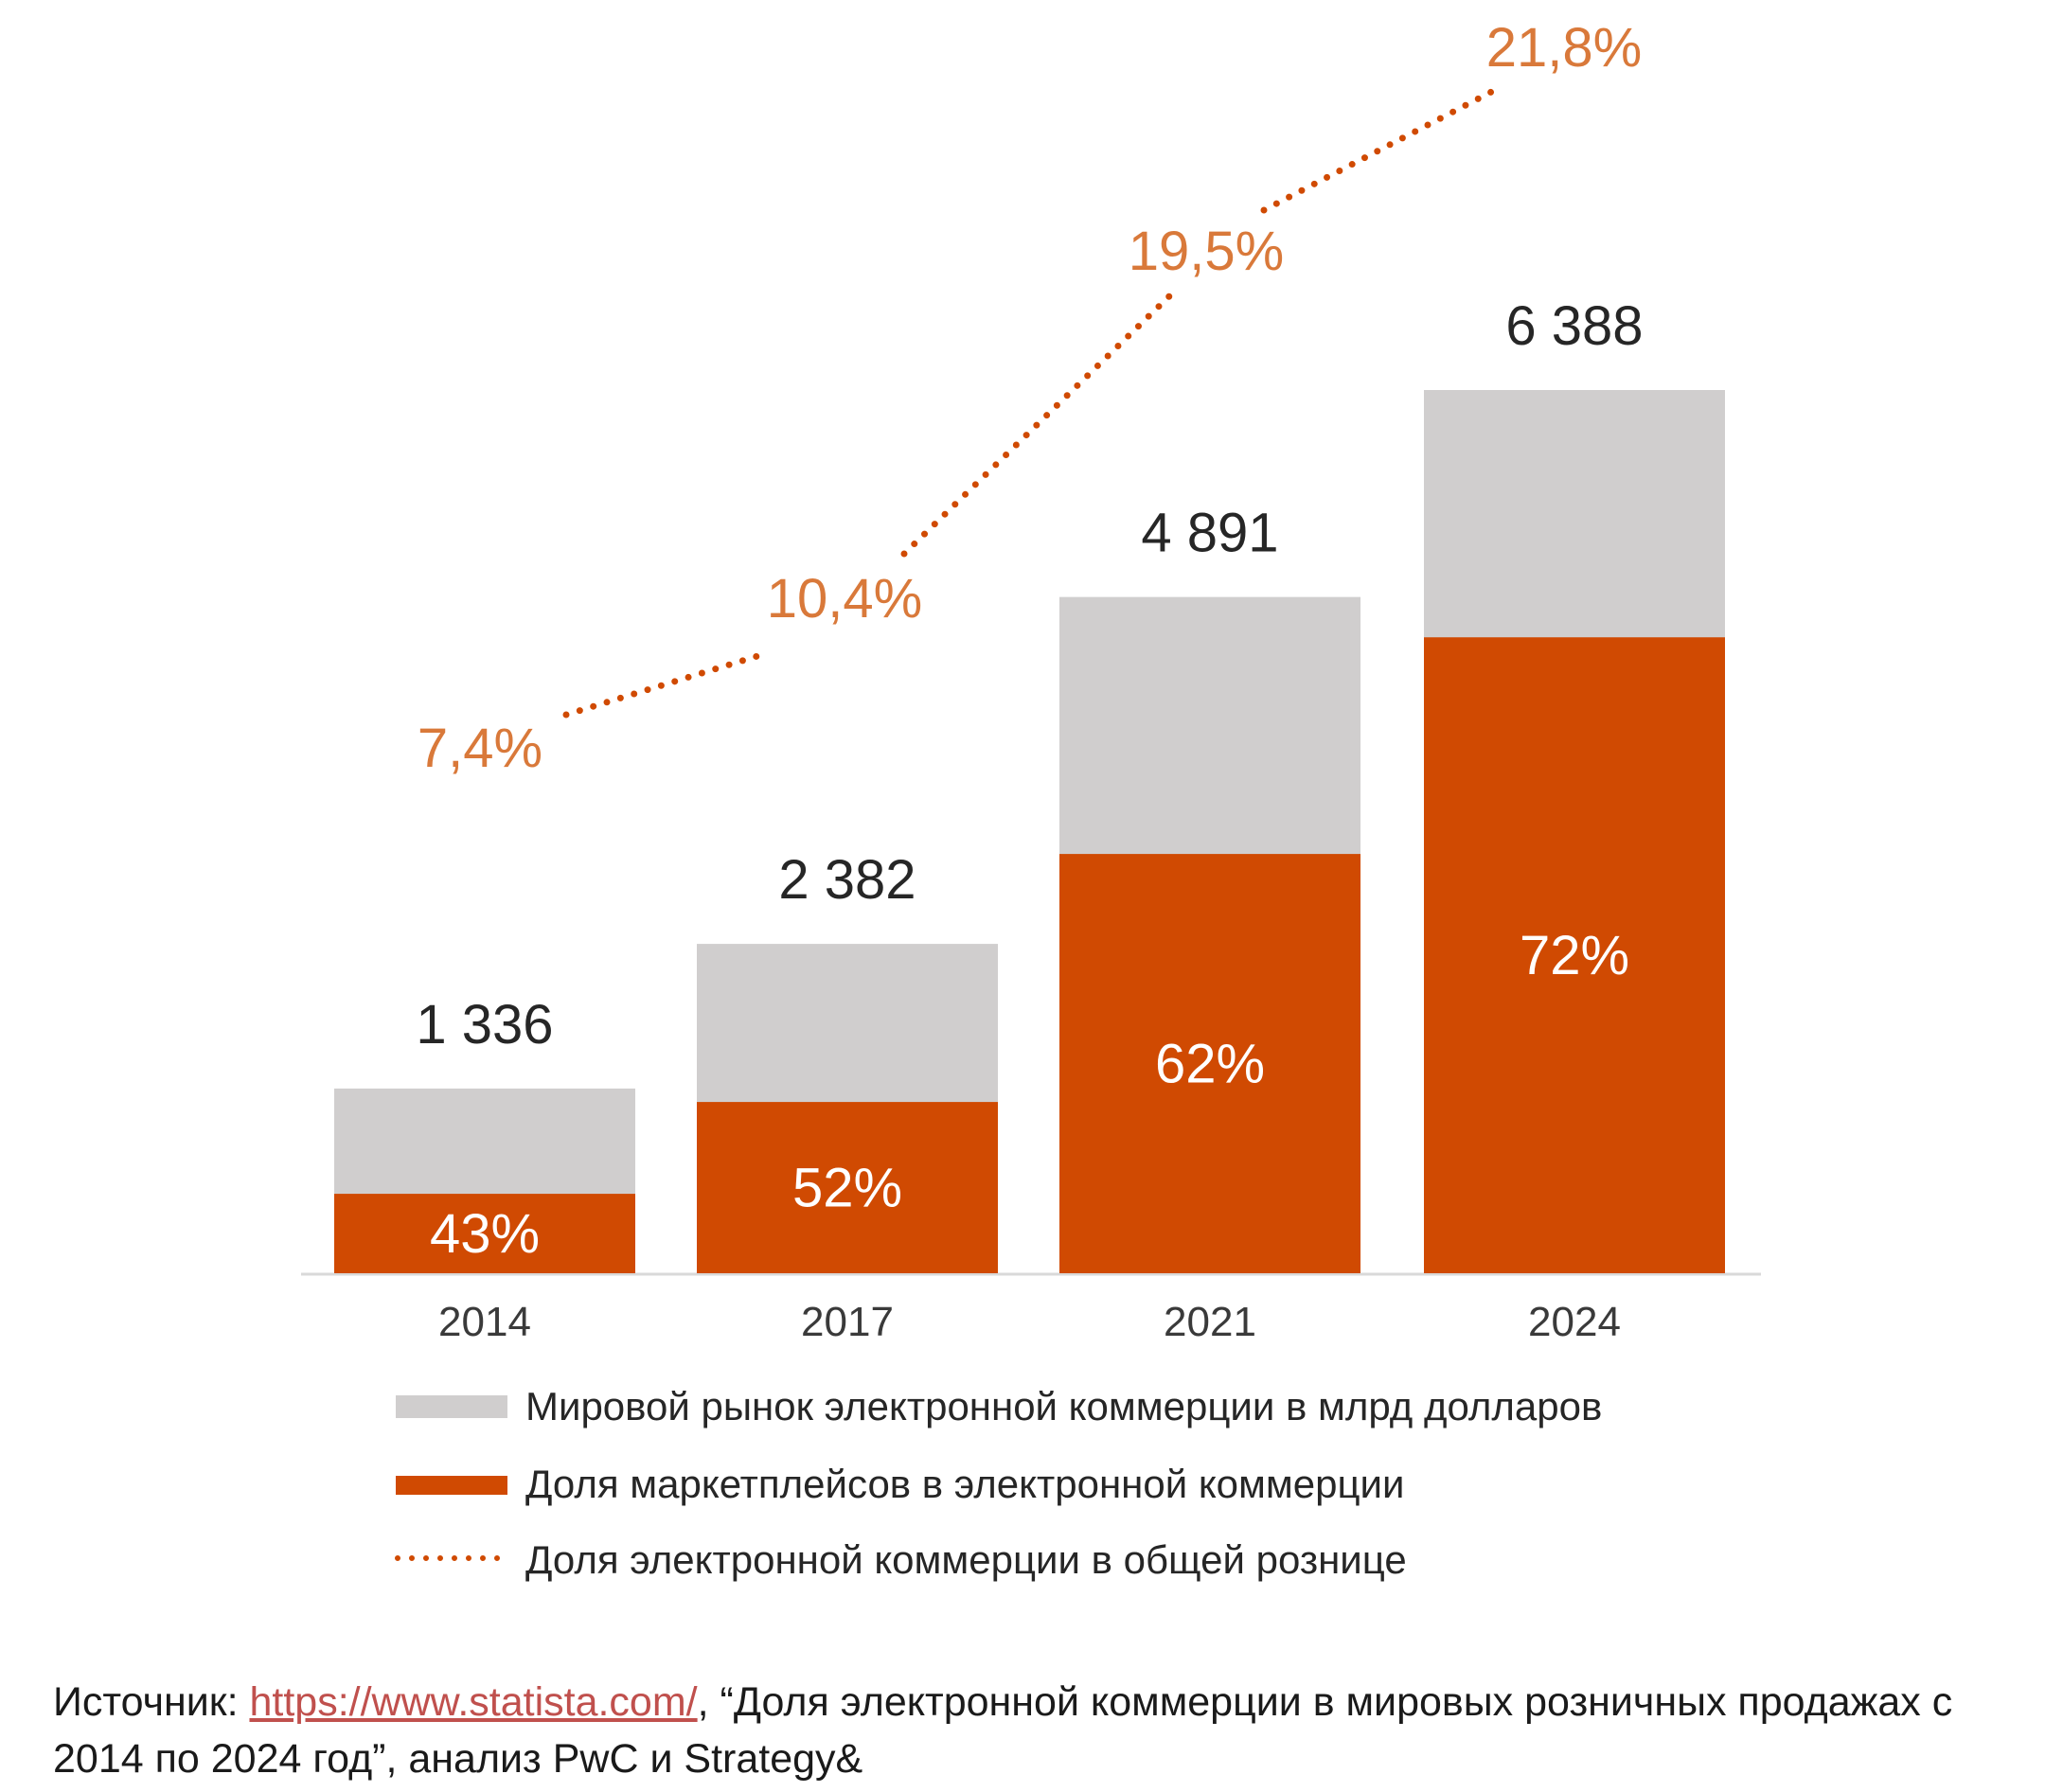 The height and width of the screenshot is (1792, 2045). I want to click on bar-share-2021, so click(1210, 1064).